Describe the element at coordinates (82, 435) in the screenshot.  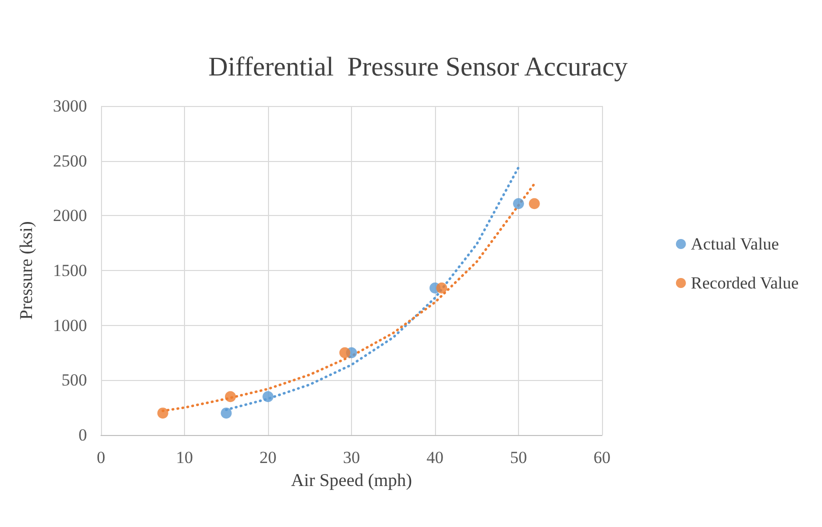
I see `y-tick-label: 0` at that location.